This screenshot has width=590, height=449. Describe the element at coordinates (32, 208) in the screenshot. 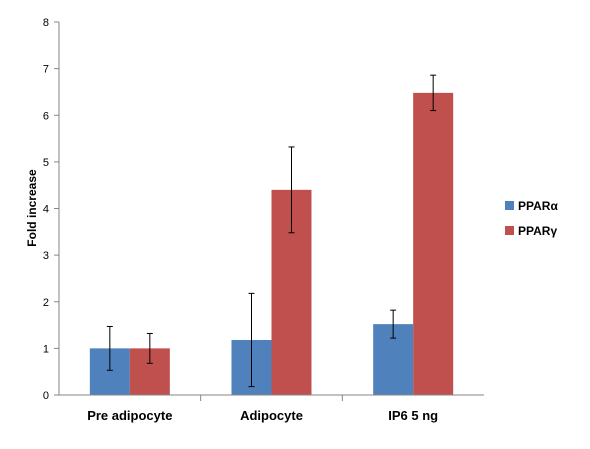

I see `y-axis-label: Fold increase` at that location.